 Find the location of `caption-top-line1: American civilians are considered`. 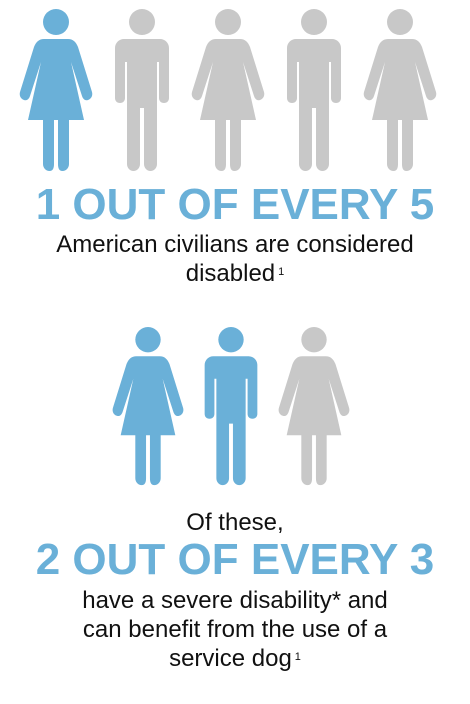

caption-top-line1: American civilians are considered is located at coordinates (235, 244).